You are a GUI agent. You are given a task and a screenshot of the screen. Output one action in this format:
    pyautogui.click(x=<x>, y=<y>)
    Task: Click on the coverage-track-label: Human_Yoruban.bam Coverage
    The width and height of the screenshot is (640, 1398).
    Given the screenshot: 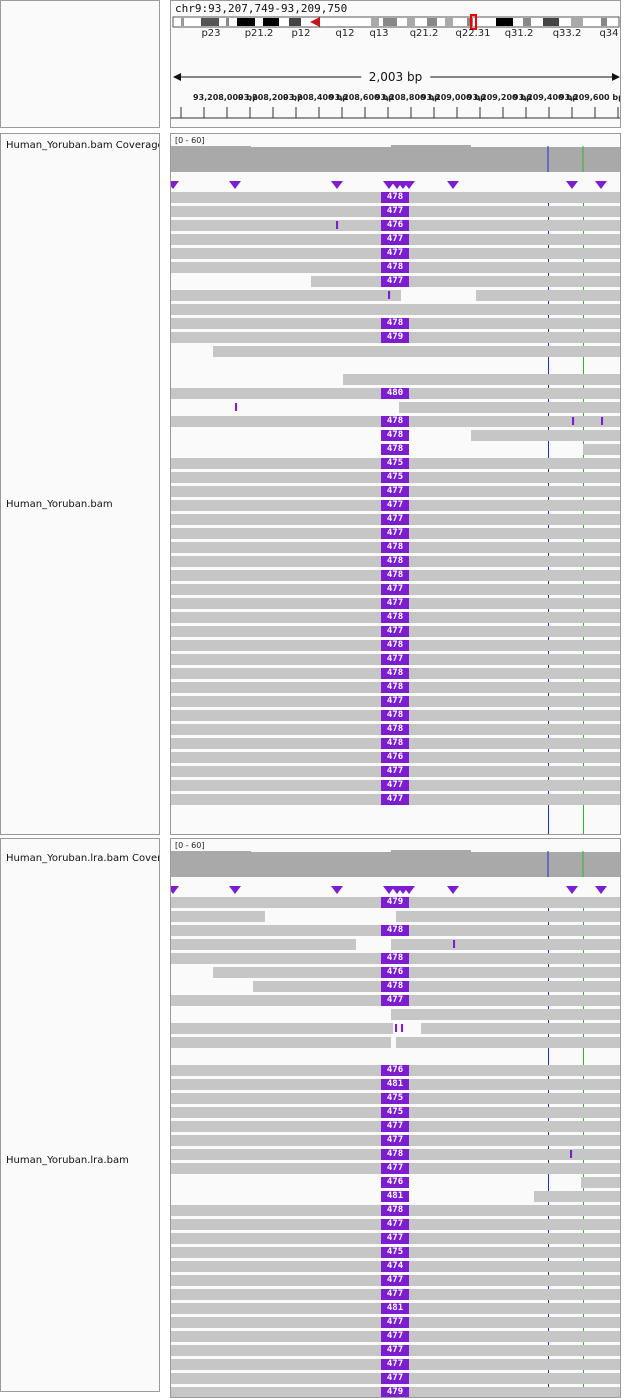 What is the action you would take?
    pyautogui.click(x=83, y=145)
    